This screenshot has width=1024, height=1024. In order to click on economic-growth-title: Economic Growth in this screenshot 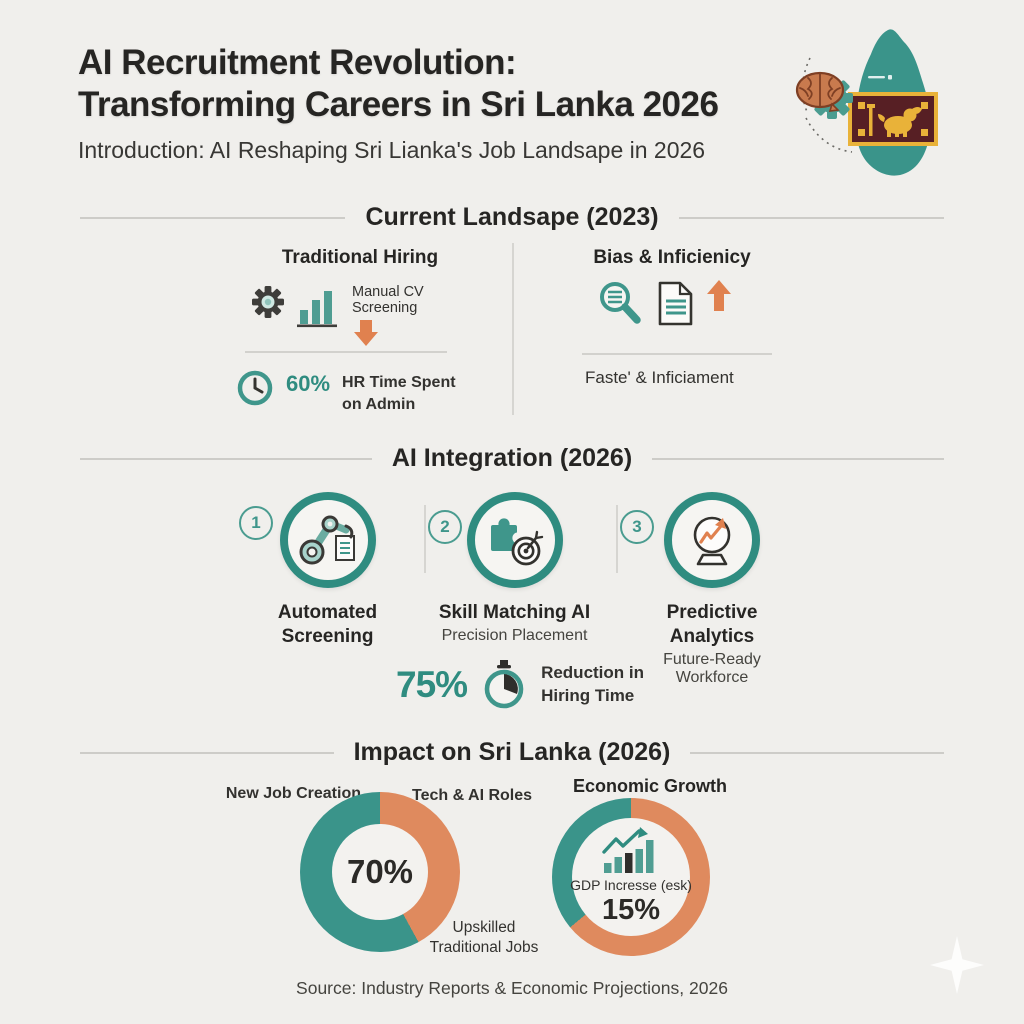, I will do `click(649, 786)`.